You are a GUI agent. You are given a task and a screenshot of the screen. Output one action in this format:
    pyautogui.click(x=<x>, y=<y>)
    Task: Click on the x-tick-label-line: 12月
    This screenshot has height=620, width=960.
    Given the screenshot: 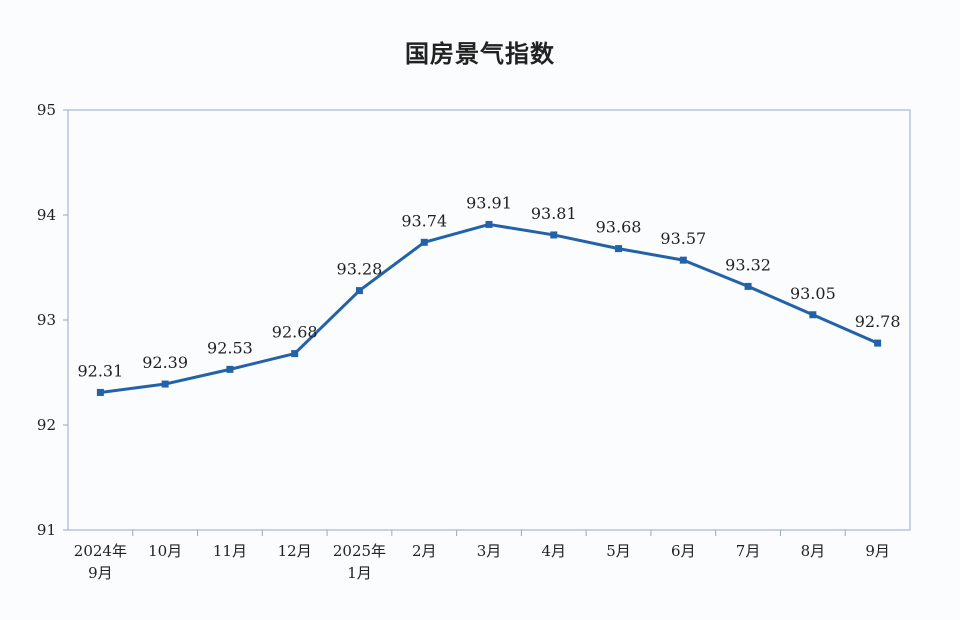 What is the action you would take?
    pyautogui.click(x=295, y=551)
    